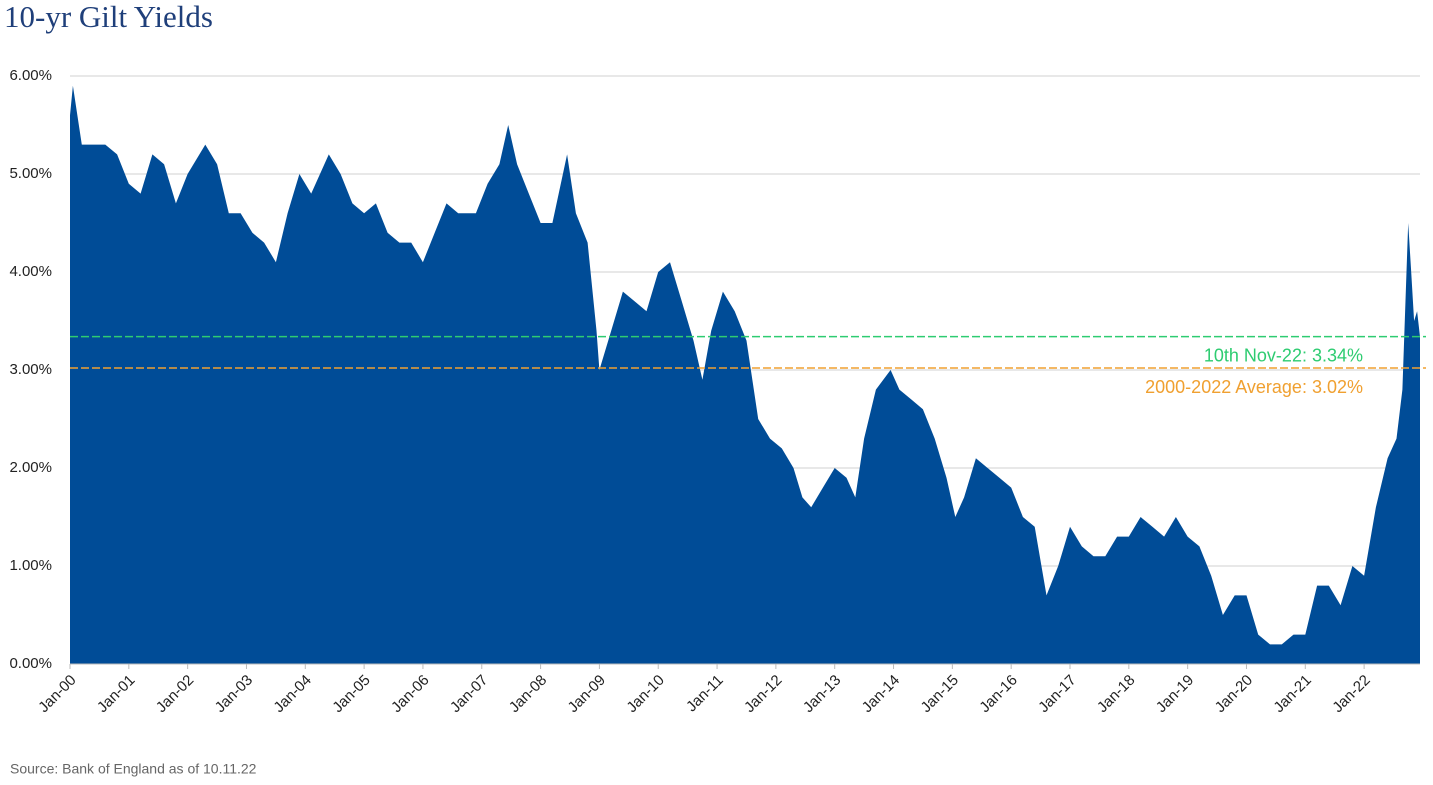 This screenshot has width=1433, height=785. Describe the element at coordinates (822, 694) in the screenshot. I see `x-tick-label: Jan-13` at that location.